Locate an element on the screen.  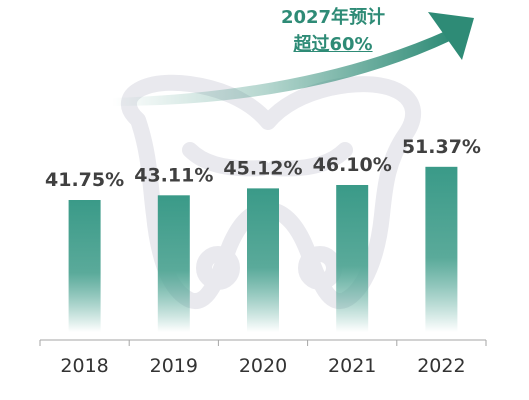
annotation-2027-forecast: 2027年预计 is located at coordinates (333, 17).